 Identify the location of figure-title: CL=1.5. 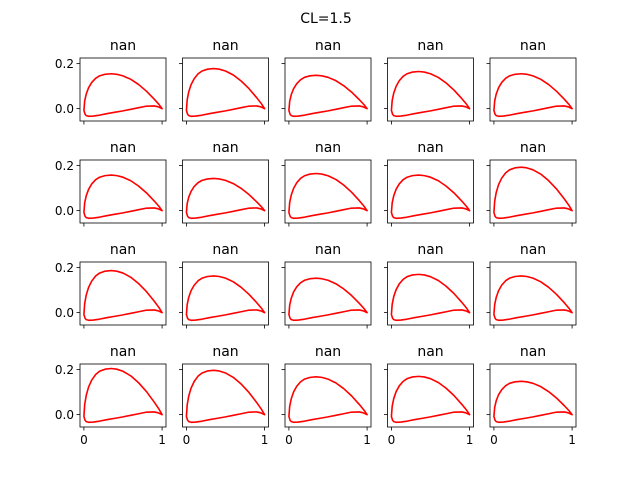
(326, 19).